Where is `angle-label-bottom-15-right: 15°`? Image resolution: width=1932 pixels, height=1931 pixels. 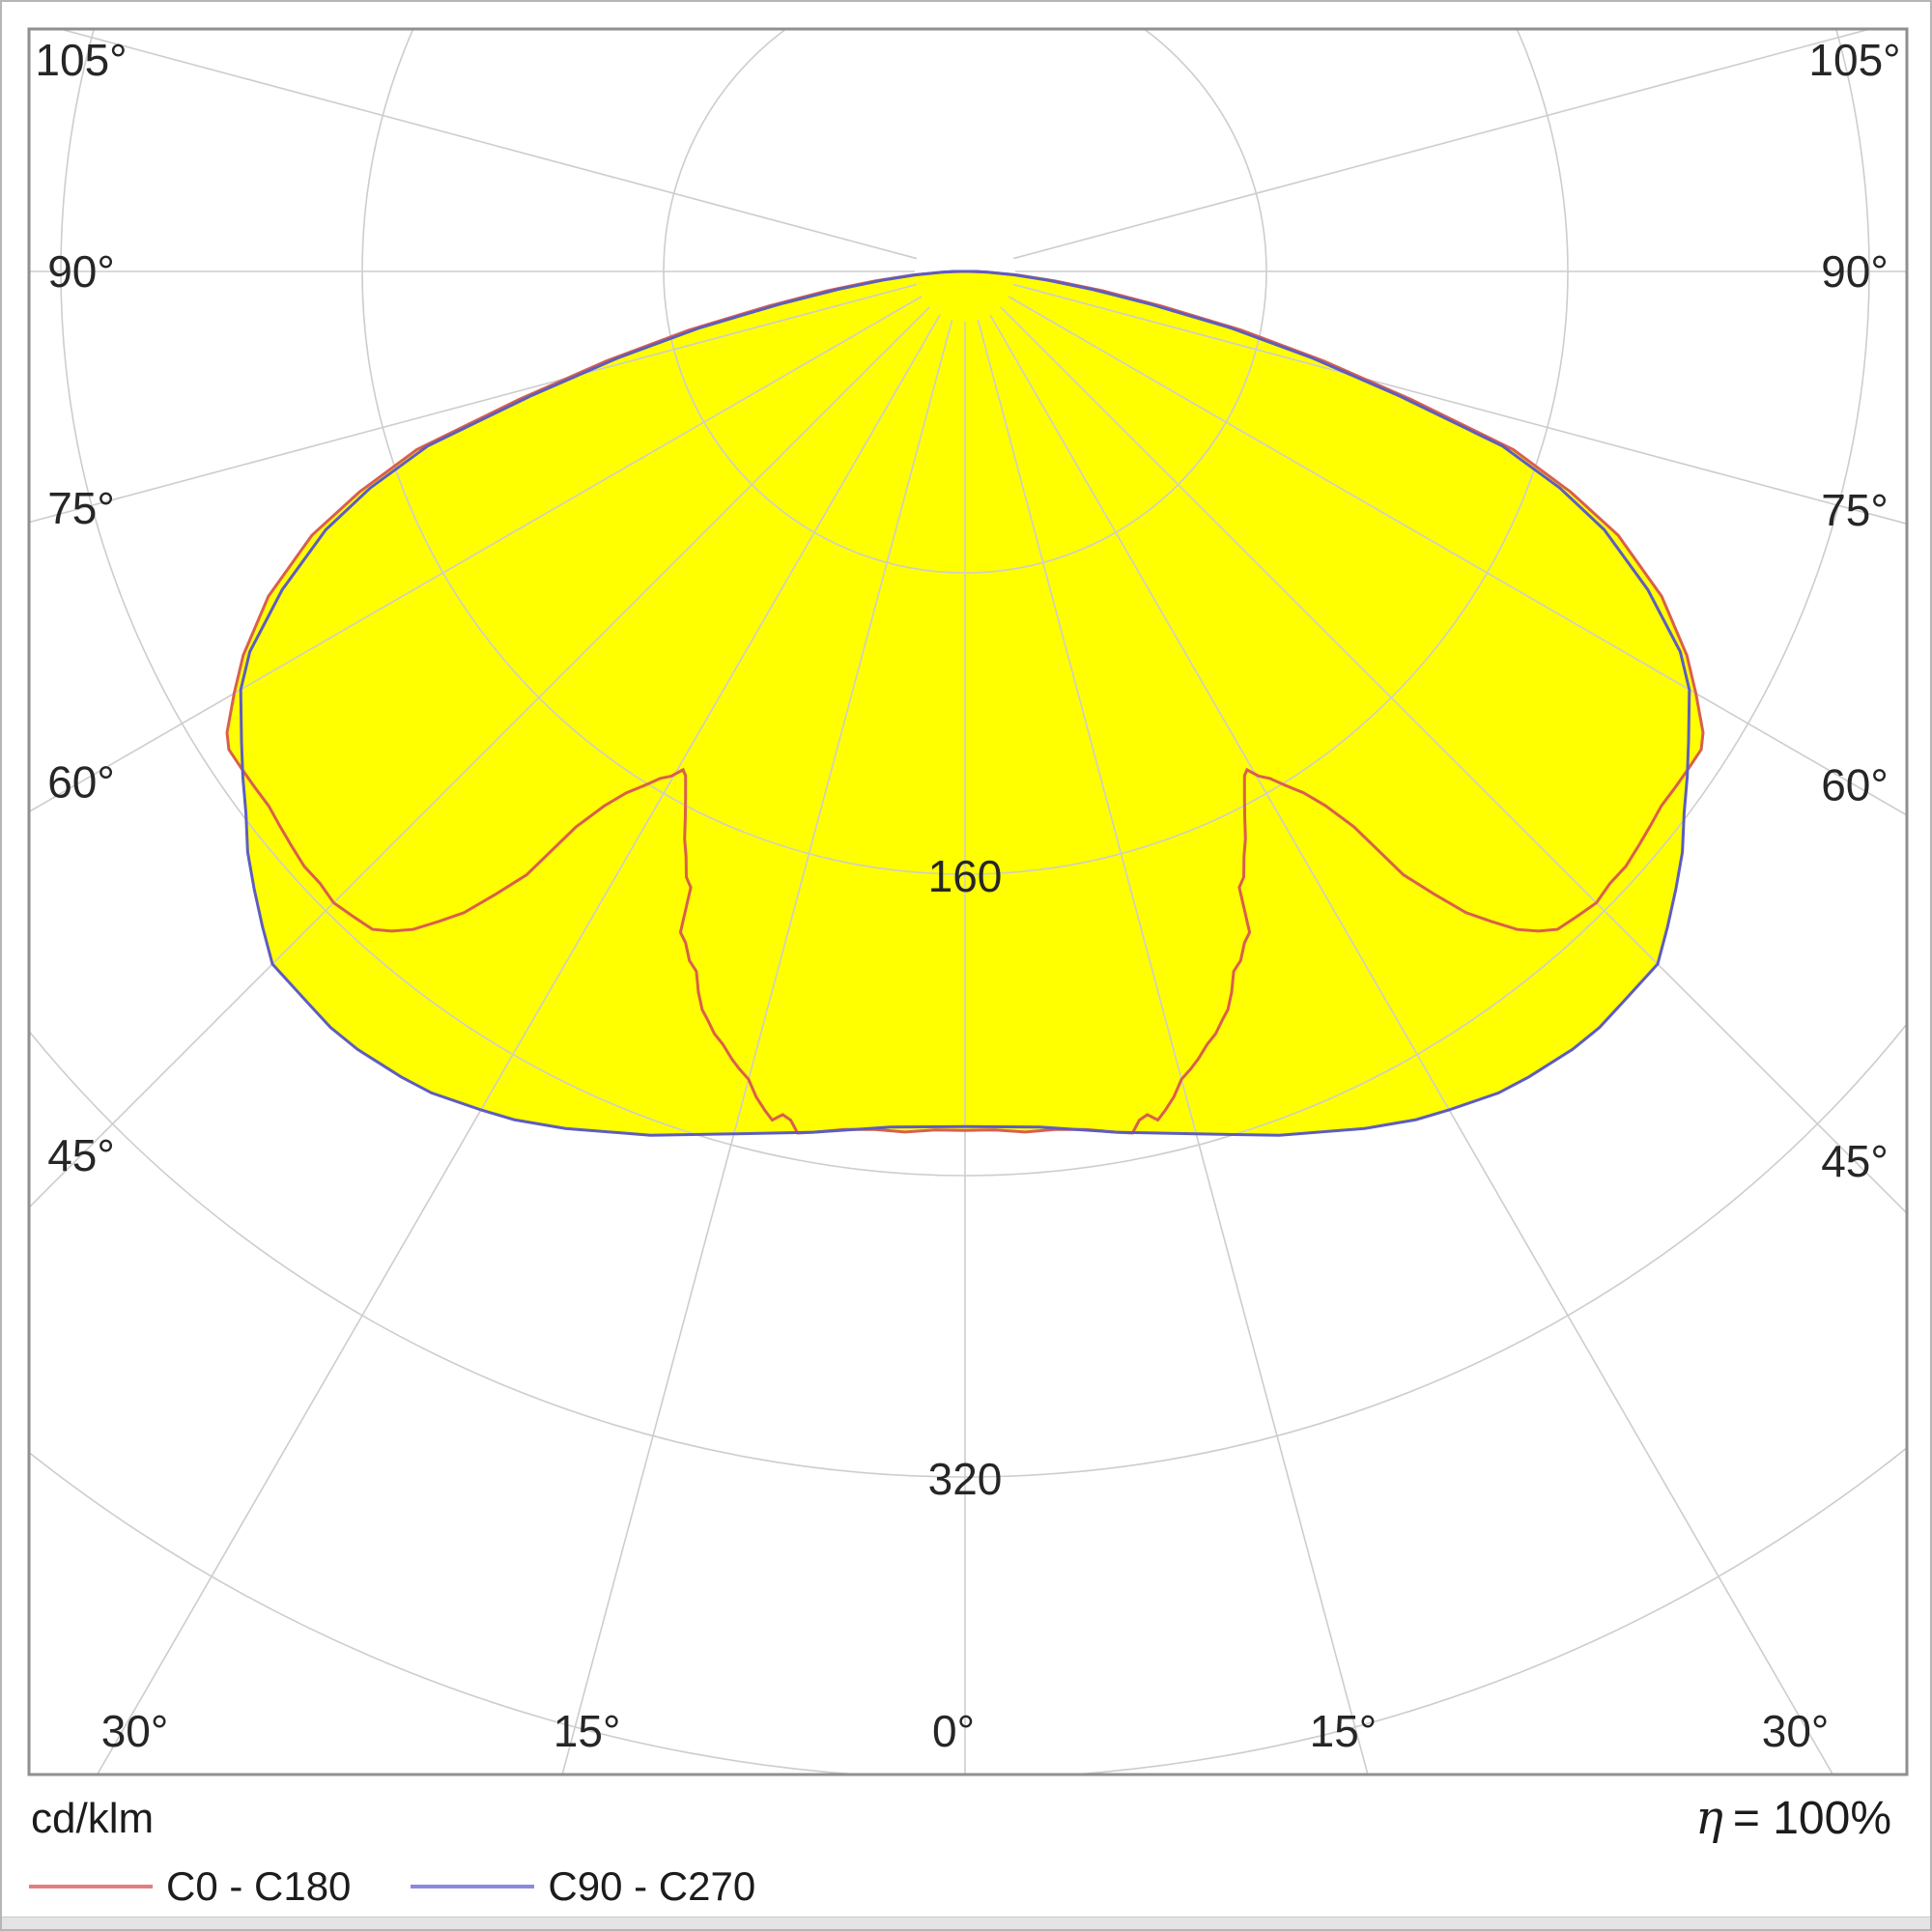
angle-label-bottom-15-right: 15° is located at coordinates (1344, 1731).